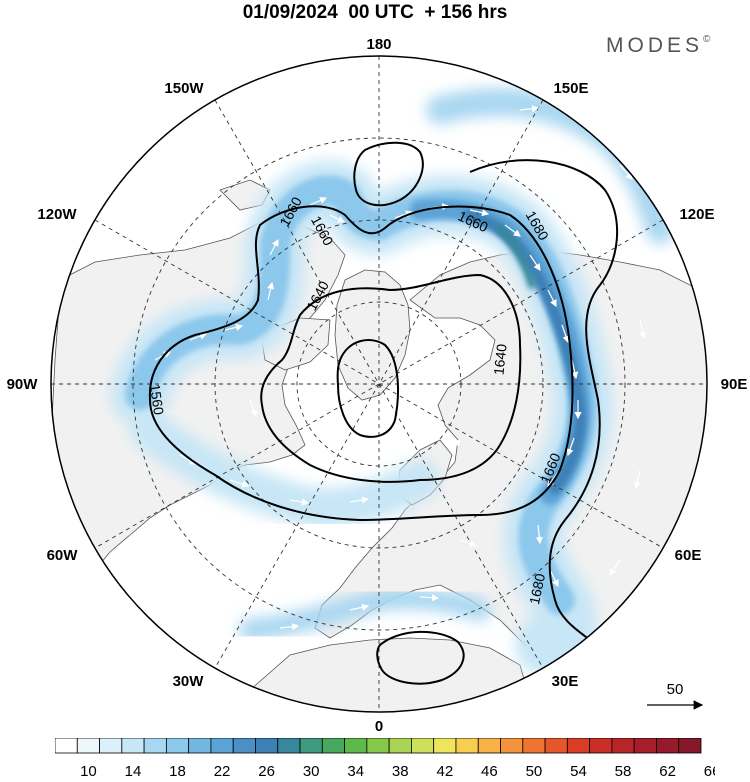 Image resolution: width=750 pixels, height=782 pixels. I want to click on colorbar-tick-label: 66, so click(709, 771).